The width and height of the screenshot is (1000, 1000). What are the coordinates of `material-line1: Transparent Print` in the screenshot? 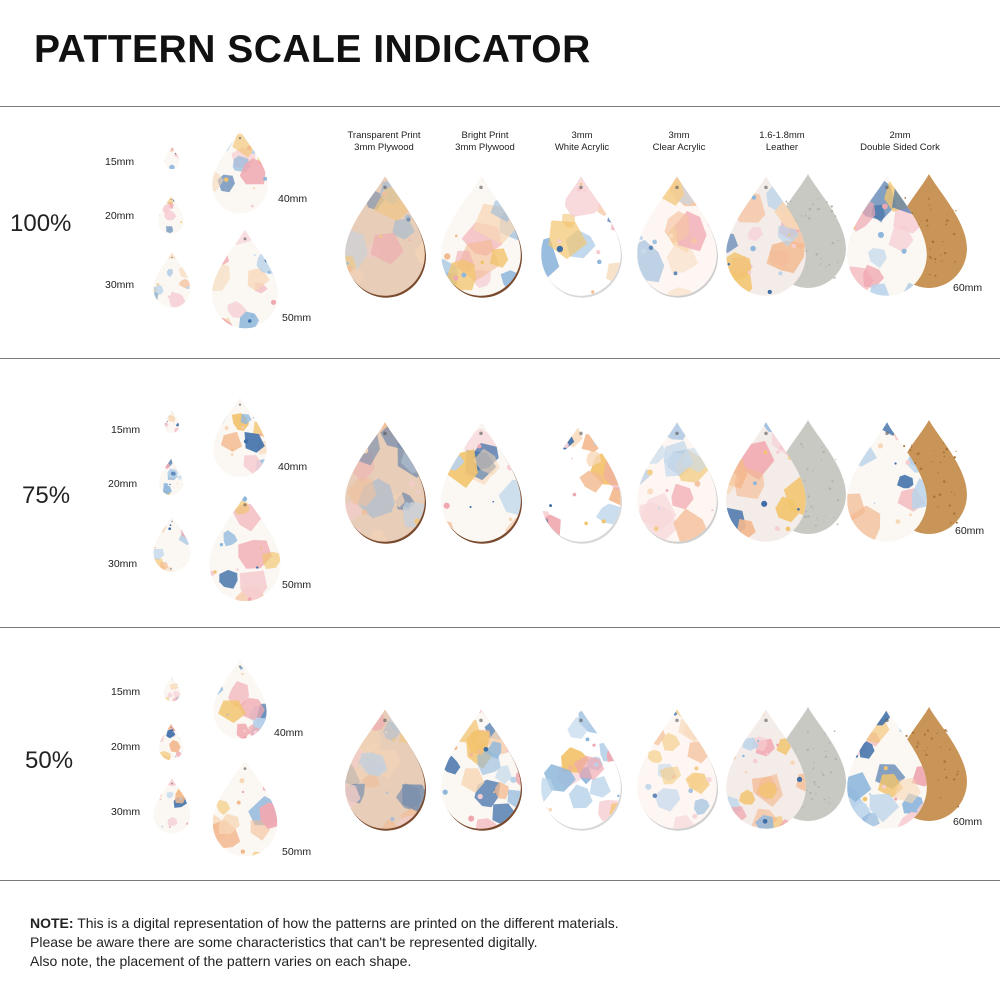 It's located at (384, 135).